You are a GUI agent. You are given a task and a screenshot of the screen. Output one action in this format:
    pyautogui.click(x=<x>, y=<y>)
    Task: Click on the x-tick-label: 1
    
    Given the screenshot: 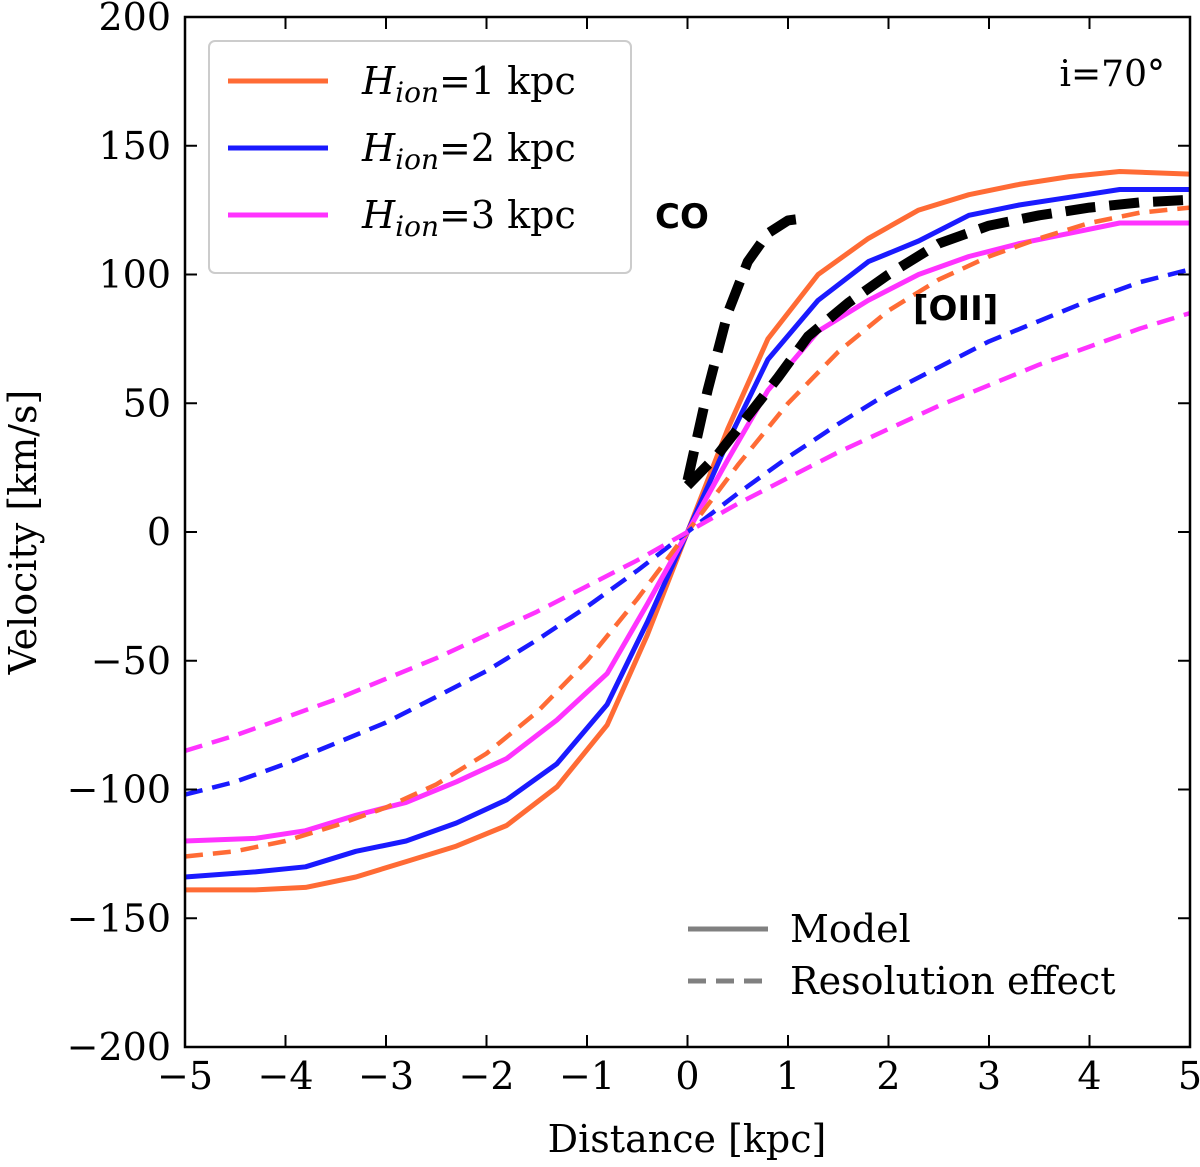 What is the action you would take?
    pyautogui.click(x=788, y=1076)
    